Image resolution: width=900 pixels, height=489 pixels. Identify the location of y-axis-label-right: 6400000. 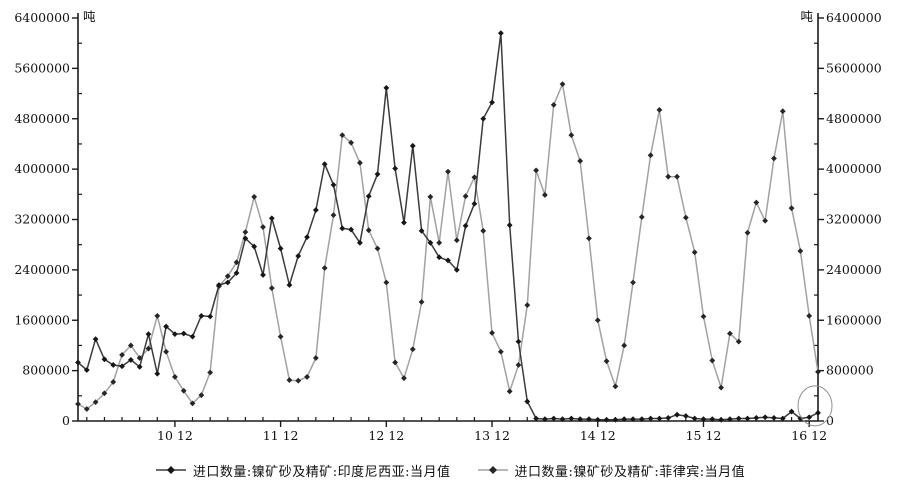
(854, 17).